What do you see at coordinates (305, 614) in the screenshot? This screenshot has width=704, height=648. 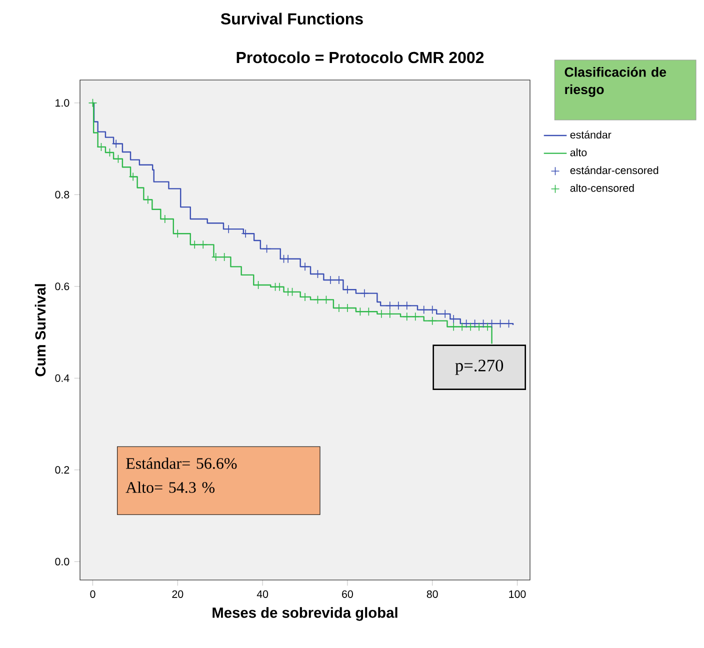 I see `x-axis-title: Meses de sobrevida global` at bounding box center [305, 614].